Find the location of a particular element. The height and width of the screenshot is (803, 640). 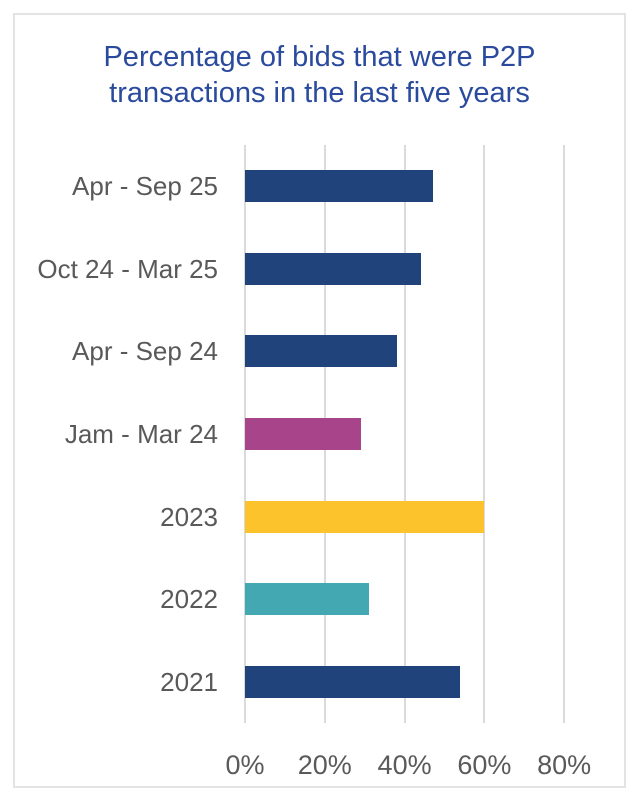

x-tick-label: 60% is located at coordinates (484, 765).